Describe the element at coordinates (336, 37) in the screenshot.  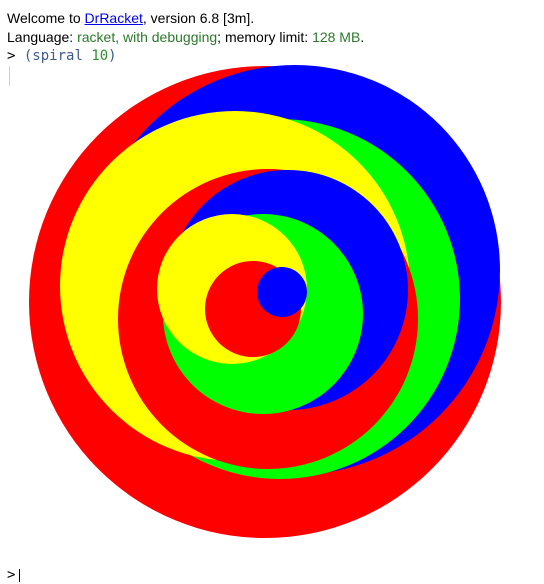
I see `memory-value: 128 MB` at that location.